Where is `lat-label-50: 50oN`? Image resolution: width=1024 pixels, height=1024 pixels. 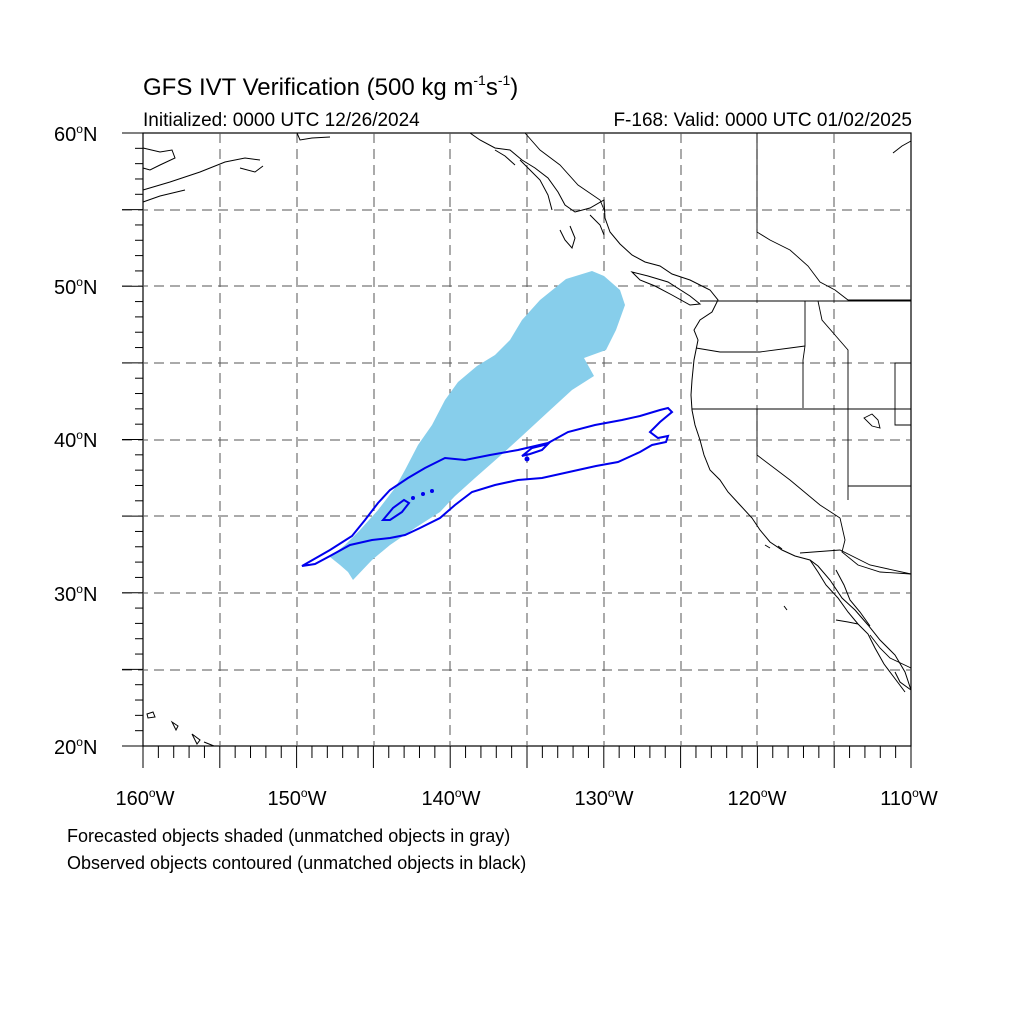
lat-label-50: 50oN is located at coordinates (76, 287).